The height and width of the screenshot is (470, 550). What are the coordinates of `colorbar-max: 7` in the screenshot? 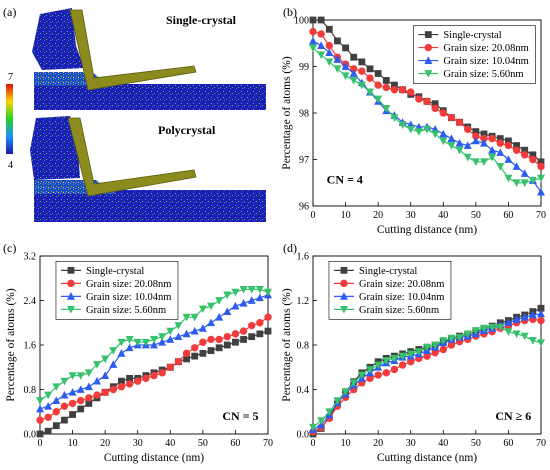 It's located at (10, 77).